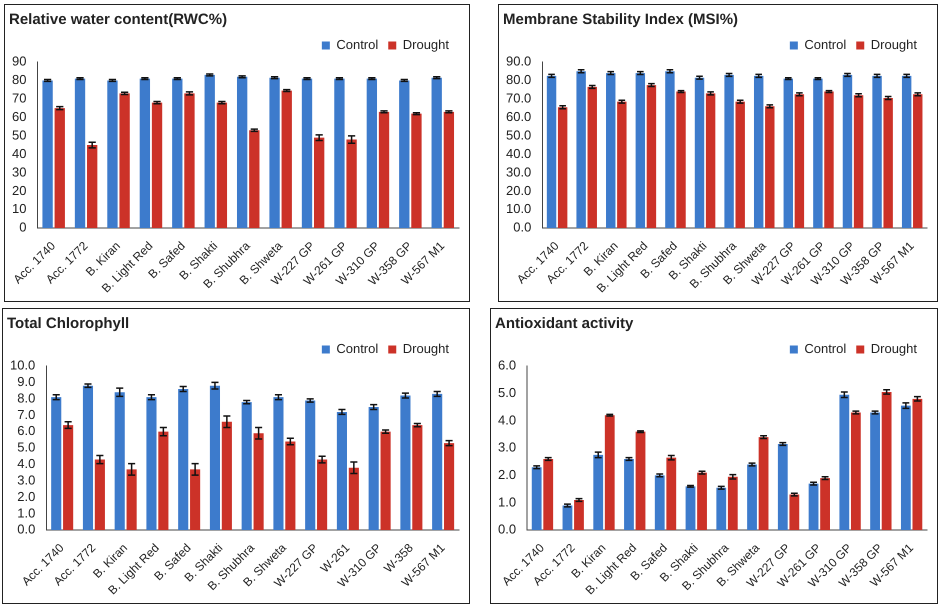  What do you see at coordinates (19, 190) in the screenshot?
I see `y-tick-label: 20` at bounding box center [19, 190].